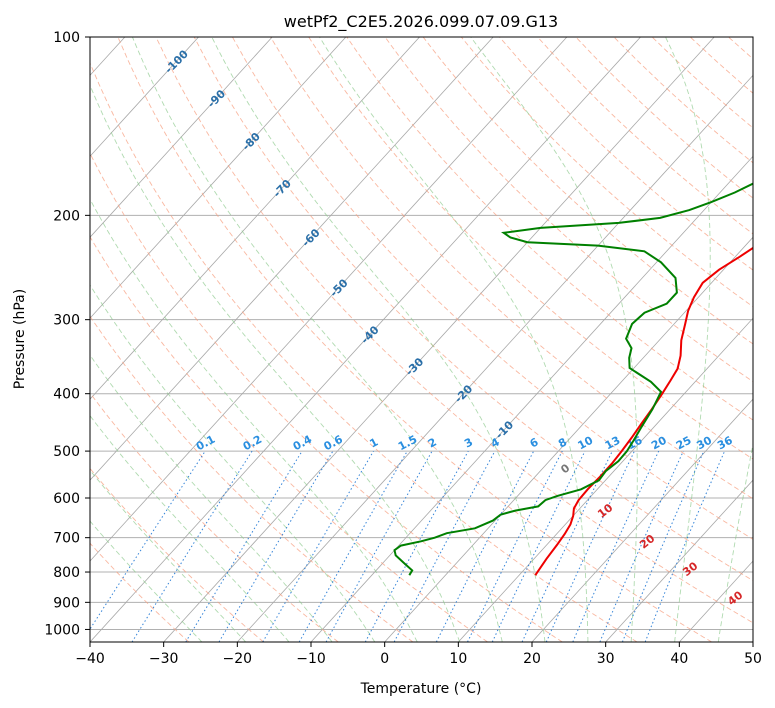 The image size is (775, 708). I want to click on y-tick-label: 500, so click(66, 452).